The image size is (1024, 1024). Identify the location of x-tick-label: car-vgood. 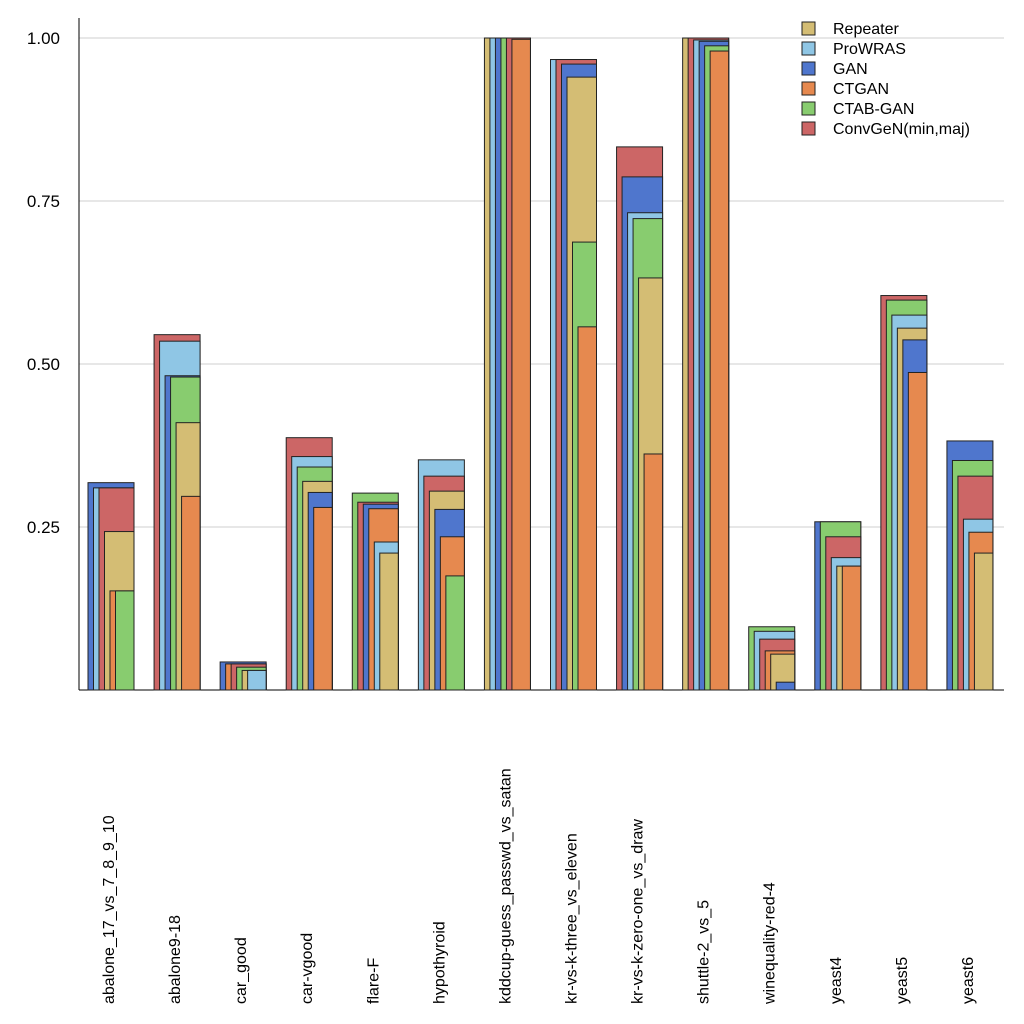
(307, 968).